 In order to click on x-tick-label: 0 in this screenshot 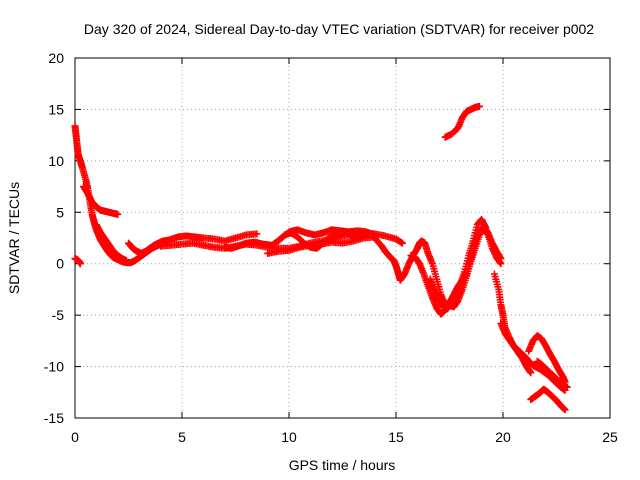, I will do `click(75, 437)`.